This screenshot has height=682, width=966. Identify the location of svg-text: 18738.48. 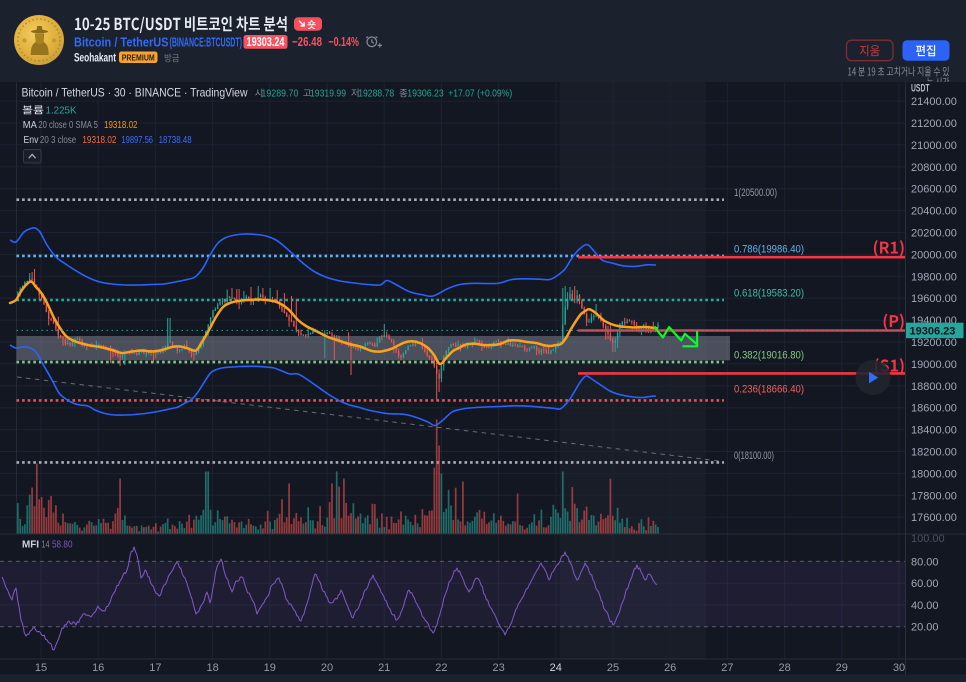
(175, 140).